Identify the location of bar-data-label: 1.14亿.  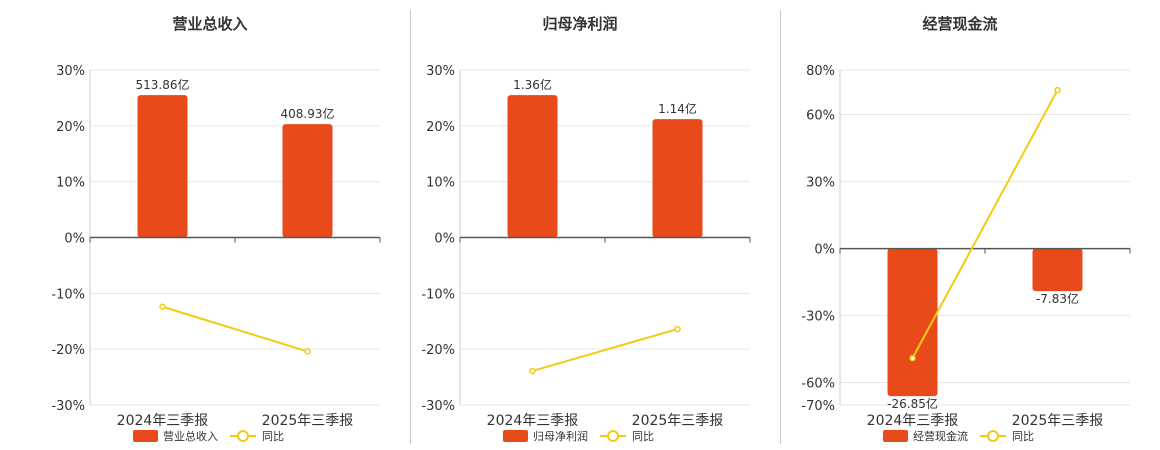
(677, 108).